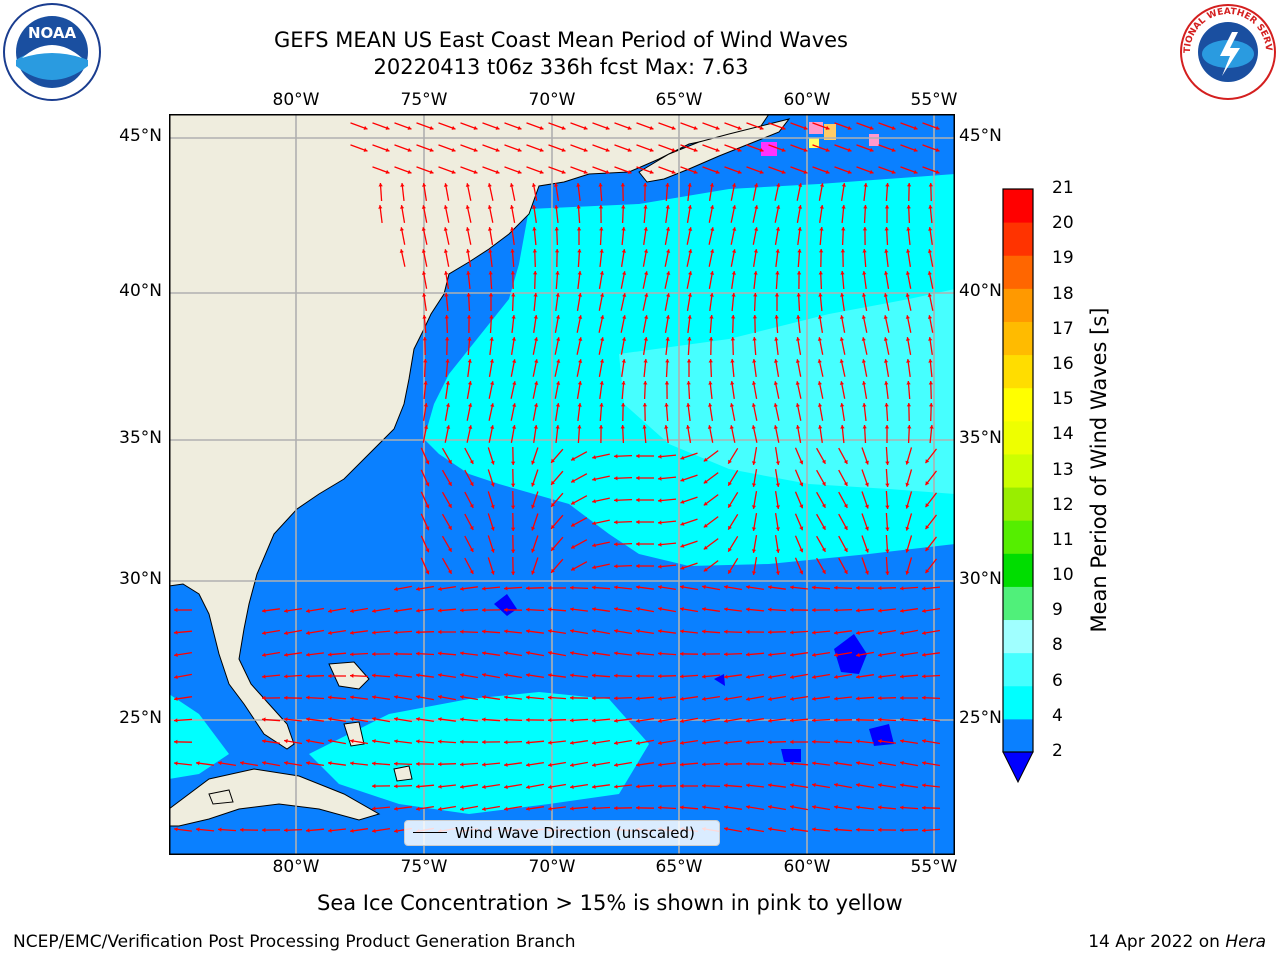 The image size is (1280, 960). Describe the element at coordinates (1057, 610) in the screenshot. I see `colorbar-tick-label: 9` at that location.